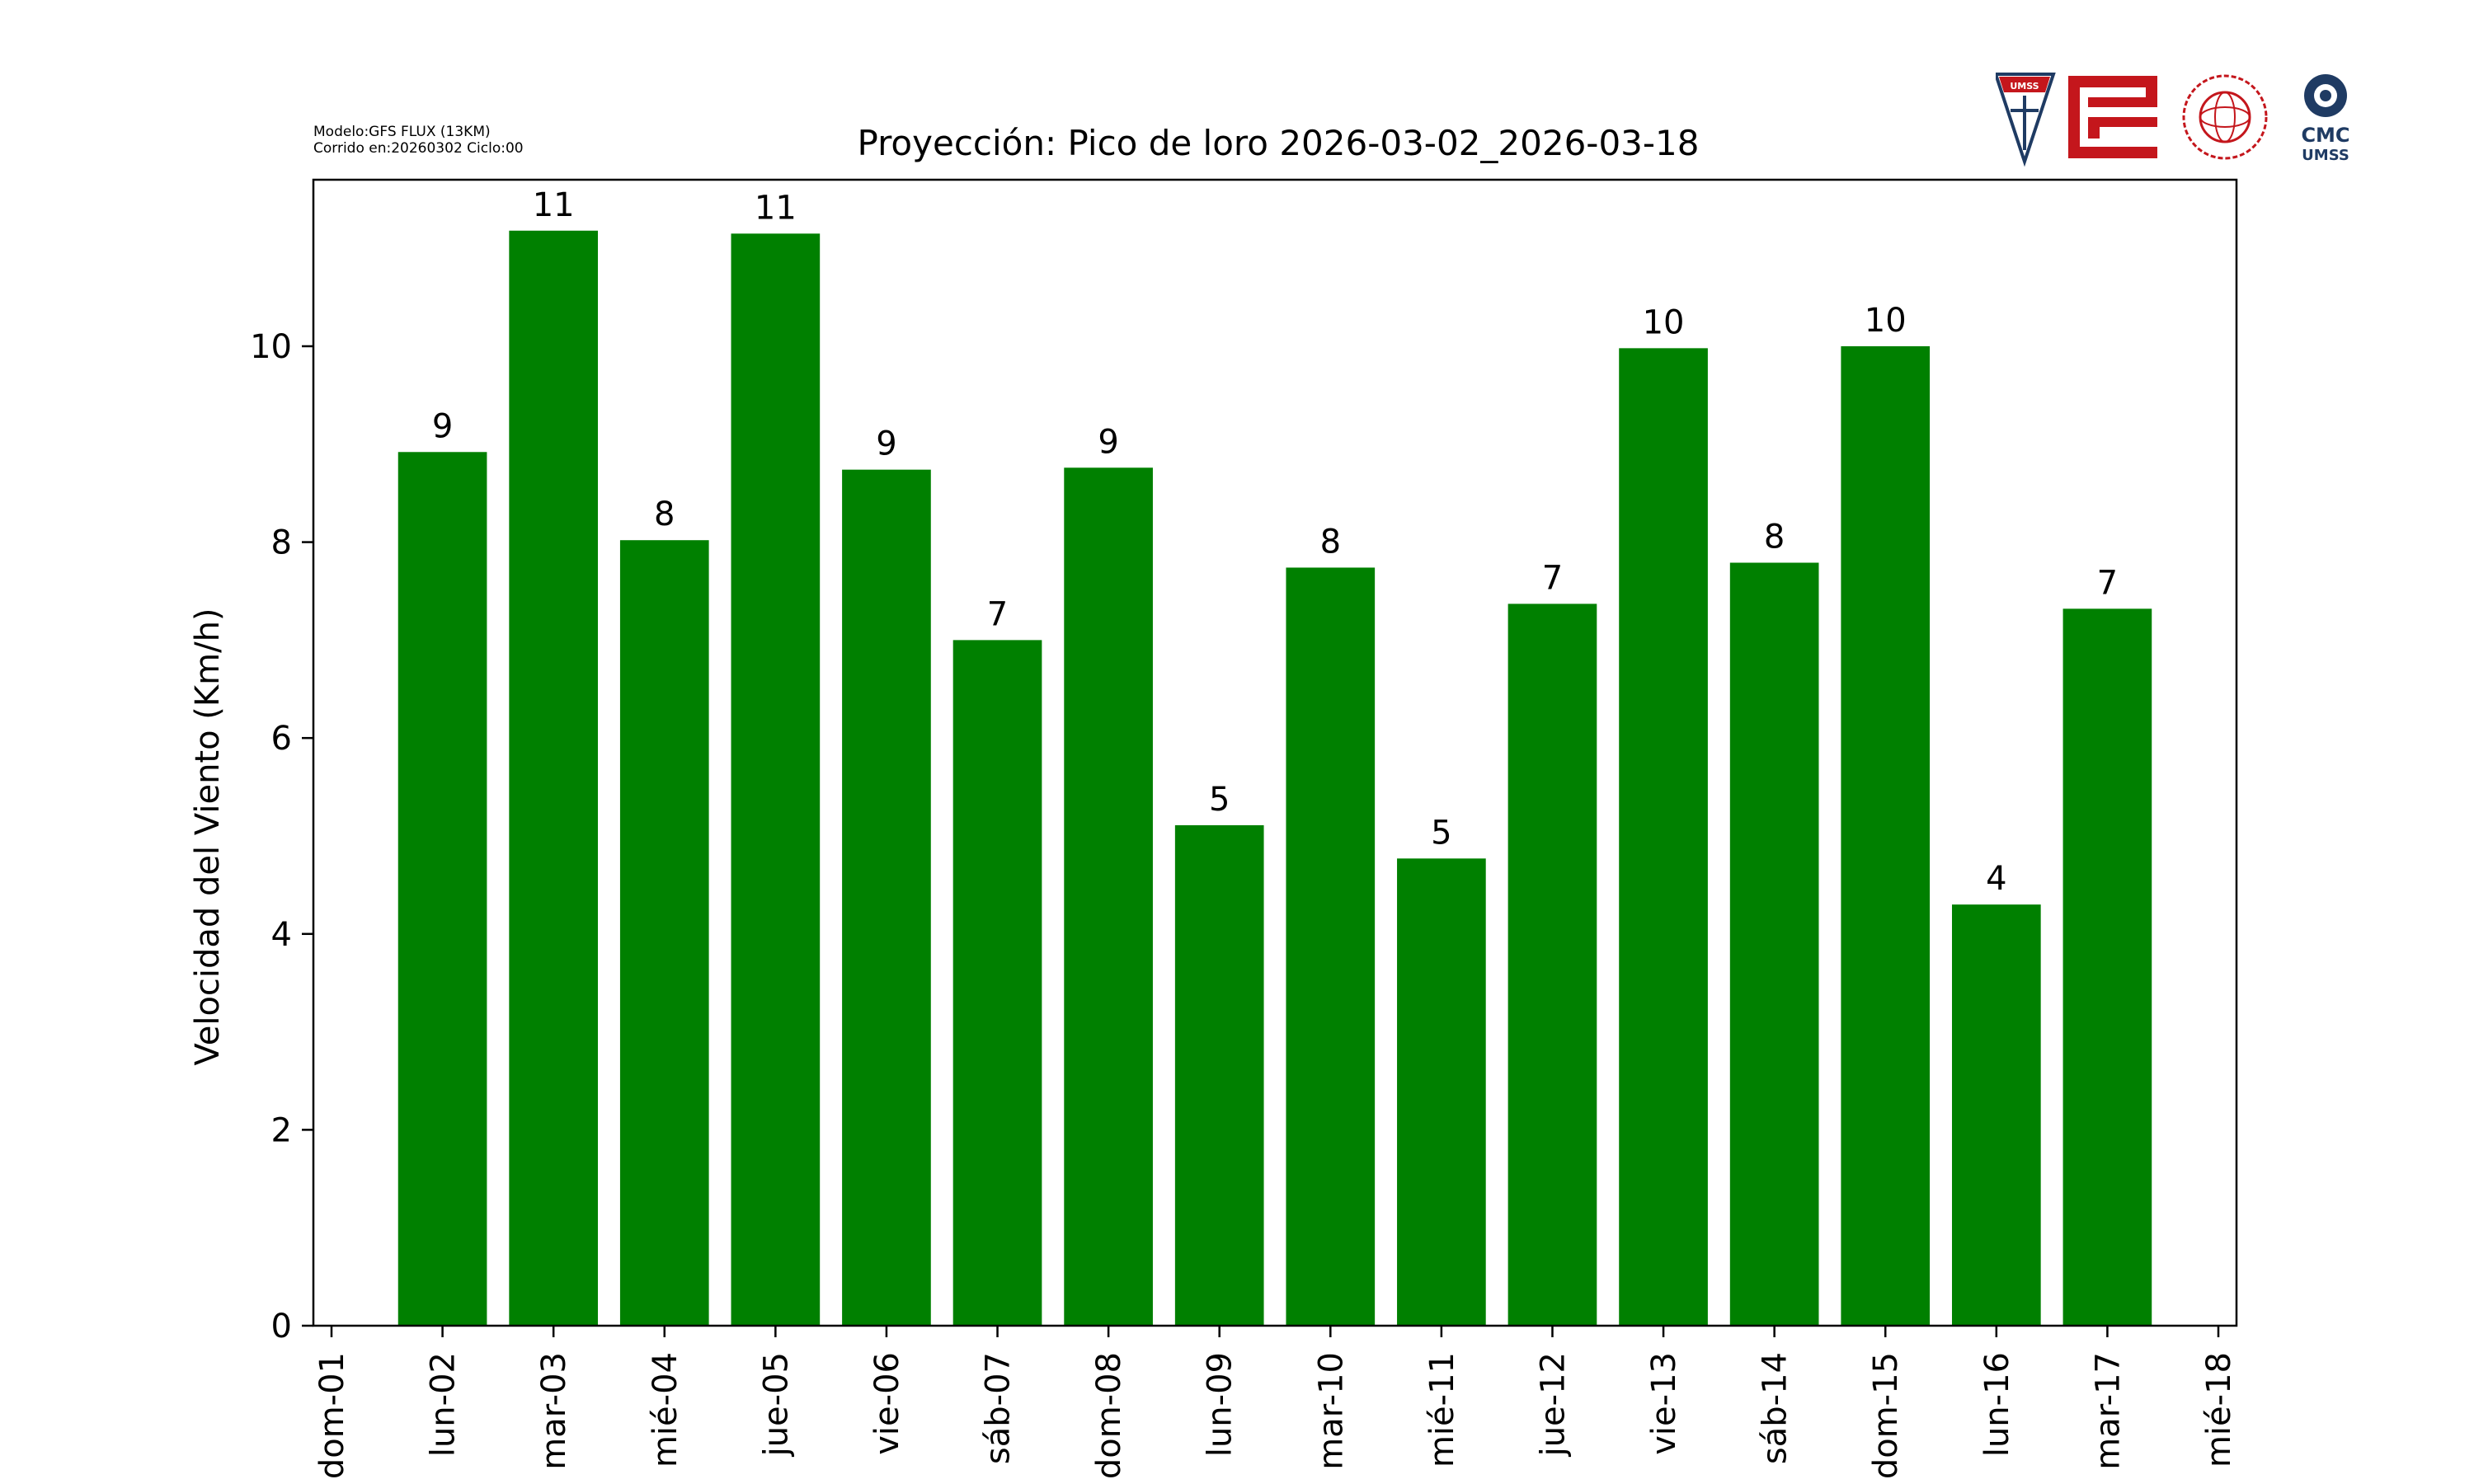 Image resolution: width=2474 pixels, height=1484 pixels. Describe the element at coordinates (208, 836) in the screenshot. I see `y-axis-label: Velocidad del Viento (Km/h)` at that location.